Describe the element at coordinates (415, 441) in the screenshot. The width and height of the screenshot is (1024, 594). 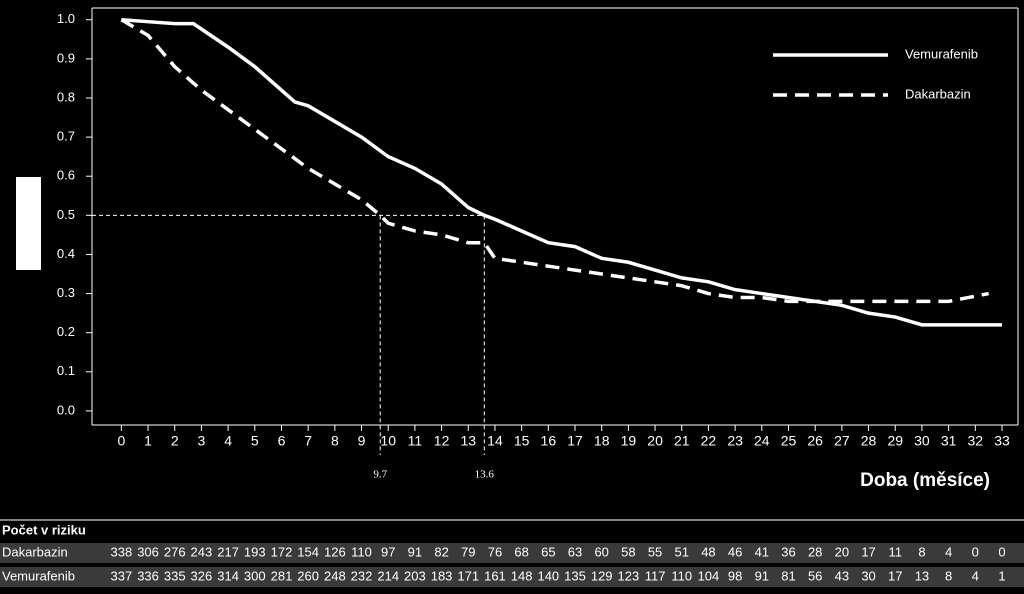
I see `x-tick-label: 11` at that location.